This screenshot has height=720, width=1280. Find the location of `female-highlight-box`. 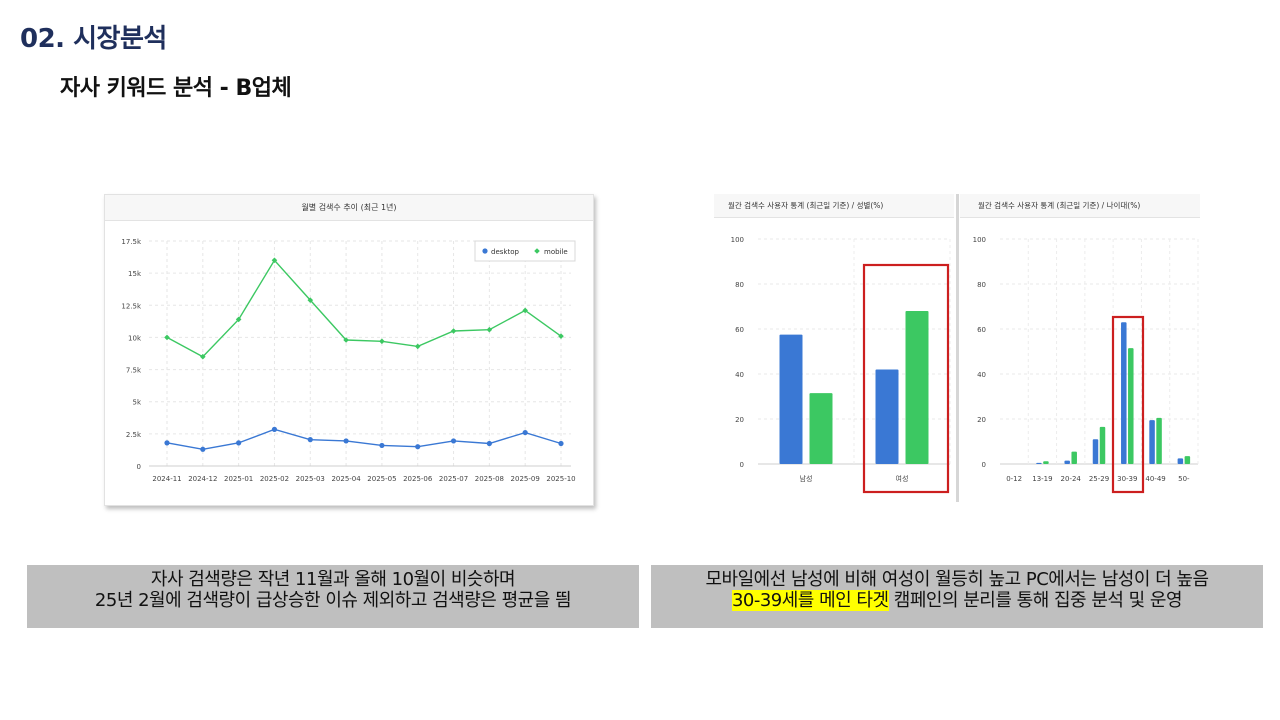

female-highlight-box is located at coordinates (906, 378).